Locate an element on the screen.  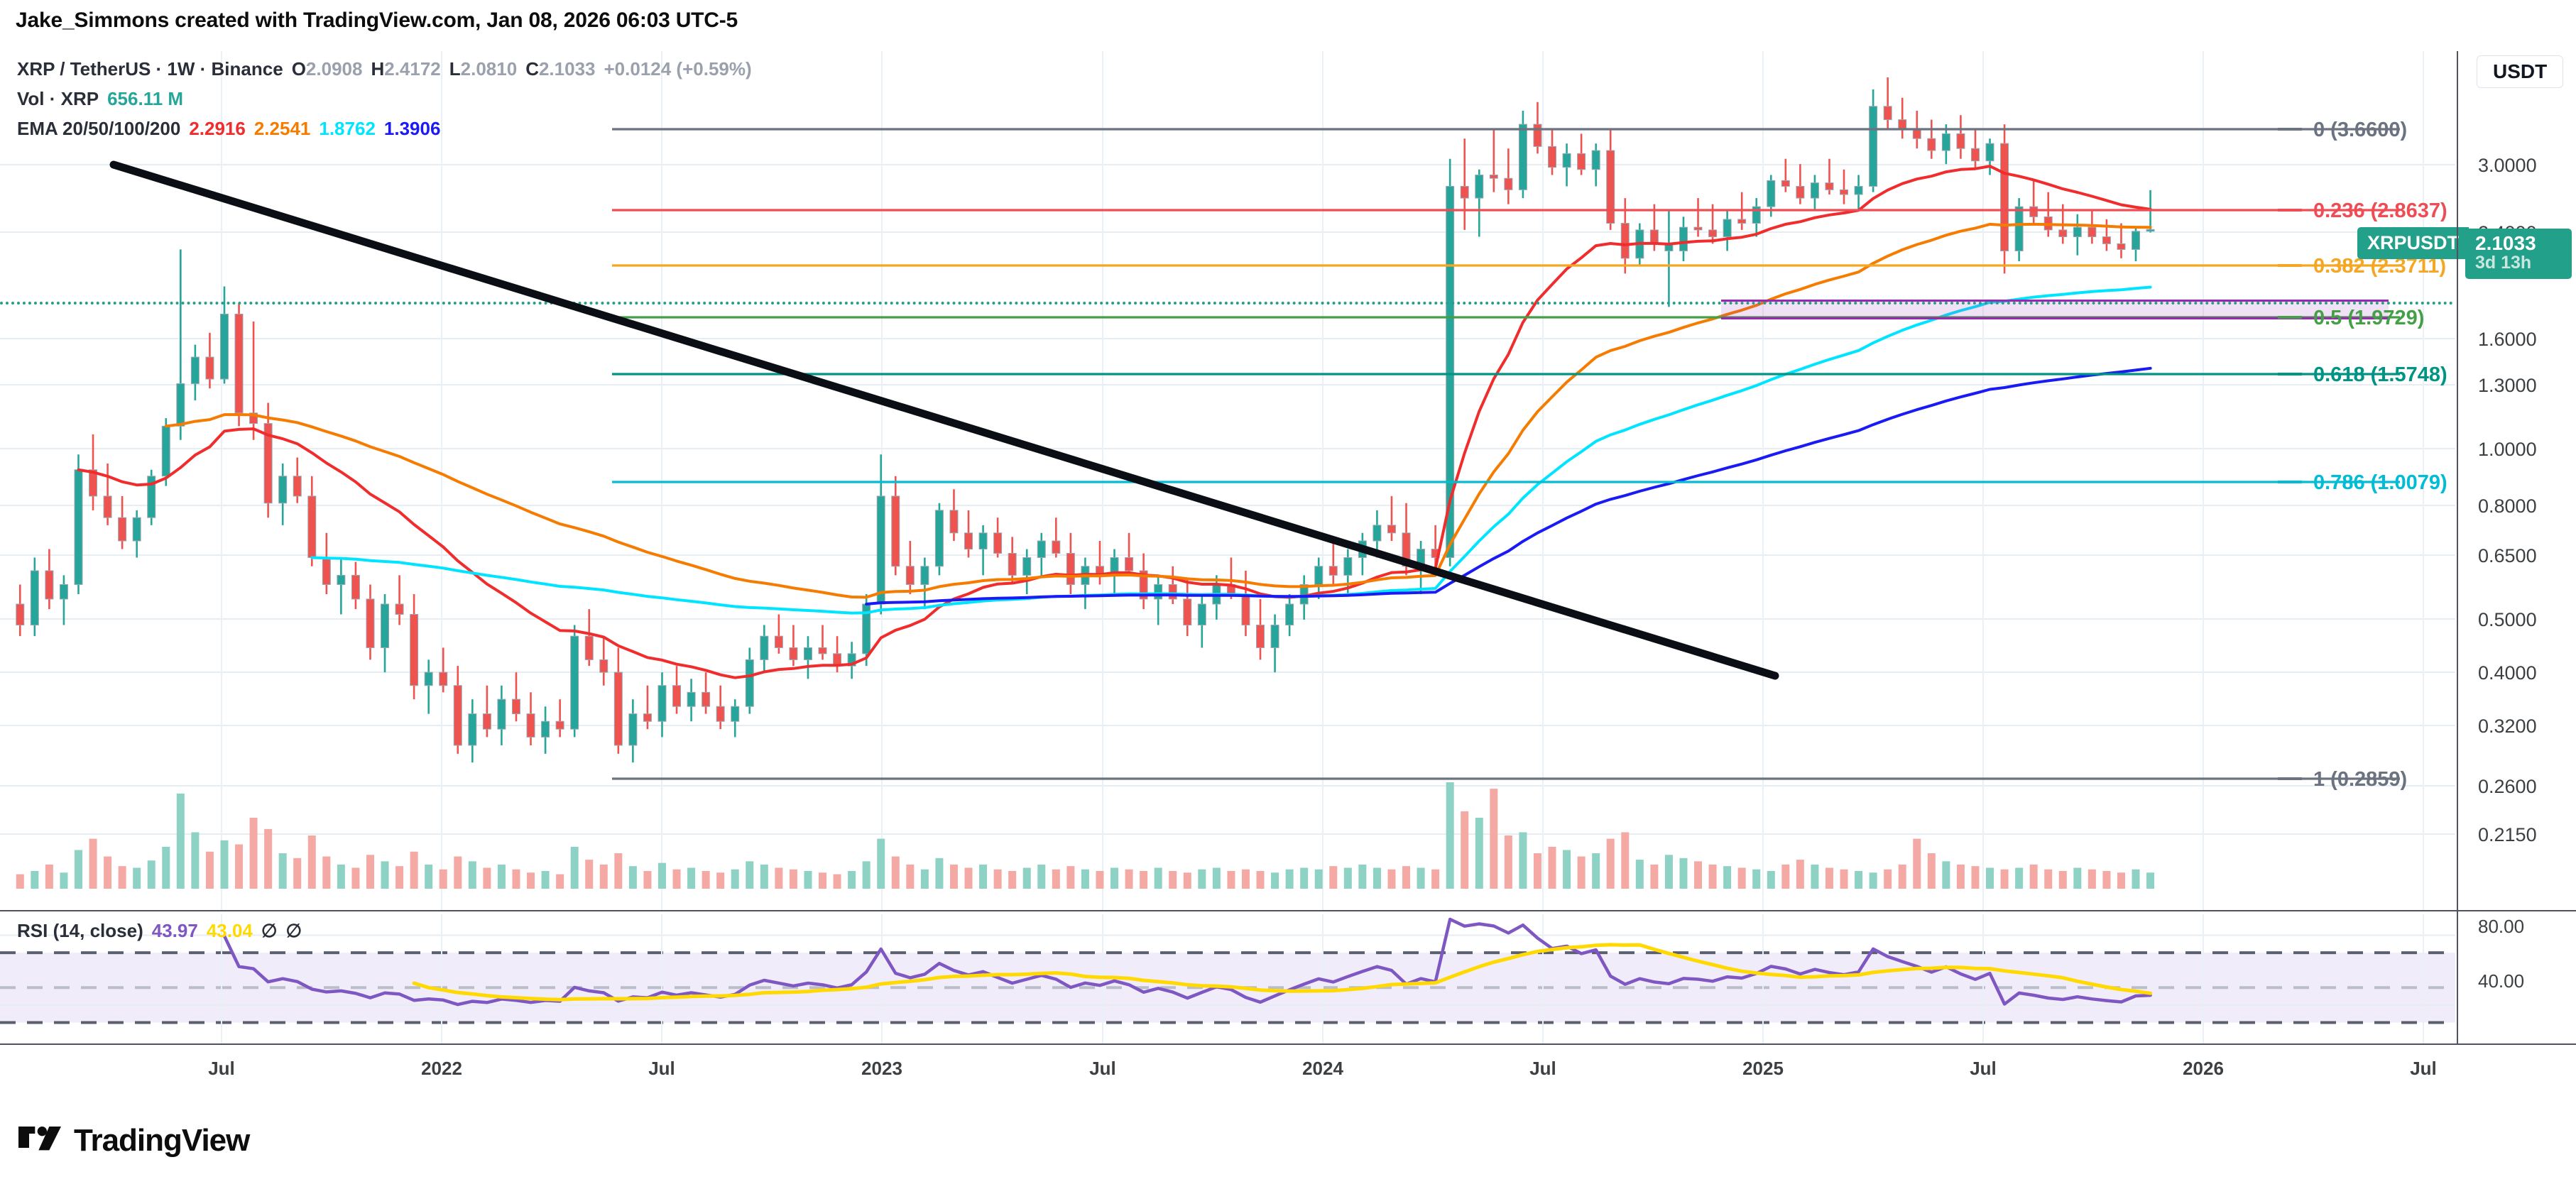
time-tick-9: 2026 is located at coordinates (2203, 1068).